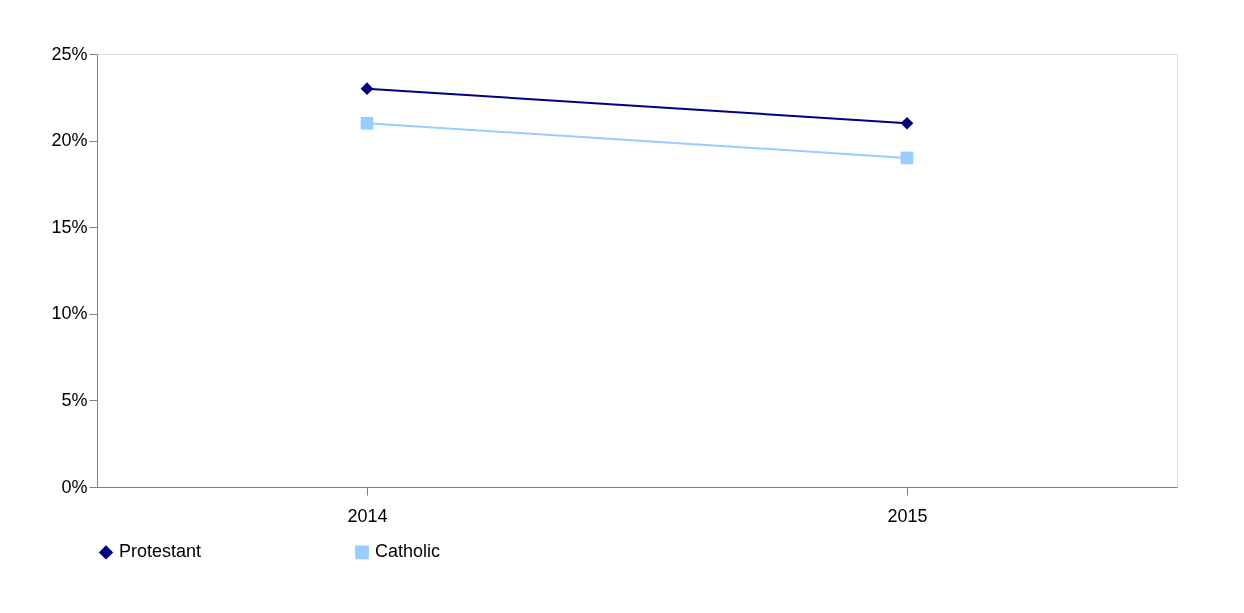 This screenshot has height=613, width=1244. I want to click on legend-label: Catholic, so click(408, 551).